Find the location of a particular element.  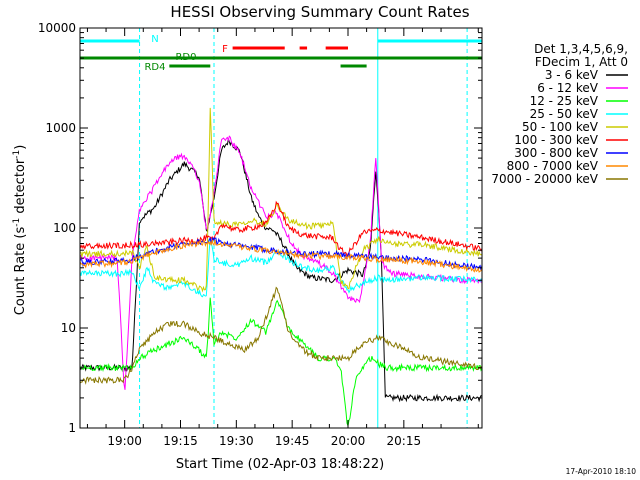

legend-label-100-300-kev: 100 - 300 keV is located at coordinates (556, 140).